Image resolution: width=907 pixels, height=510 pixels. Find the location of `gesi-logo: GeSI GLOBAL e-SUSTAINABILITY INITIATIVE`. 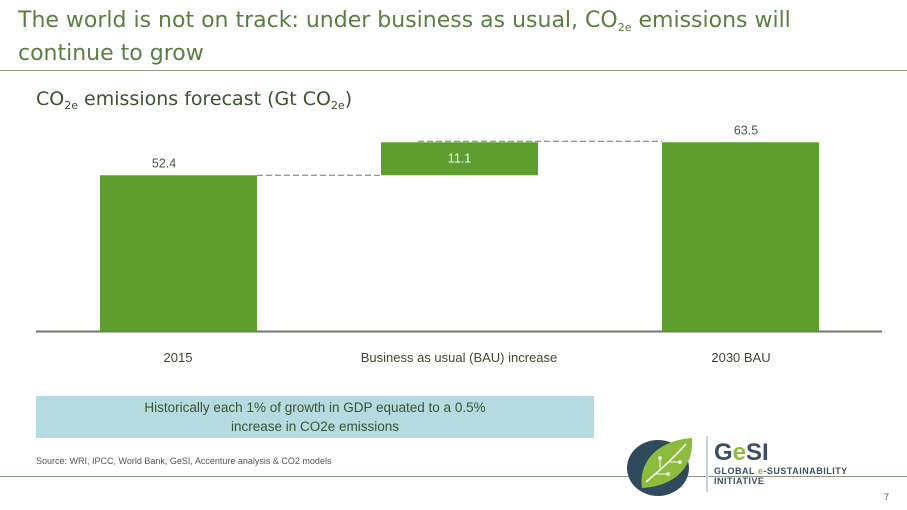

gesi-logo: GeSI GLOBAL e-SUSTAINABILITY INITIATIVE is located at coordinates (750, 465).